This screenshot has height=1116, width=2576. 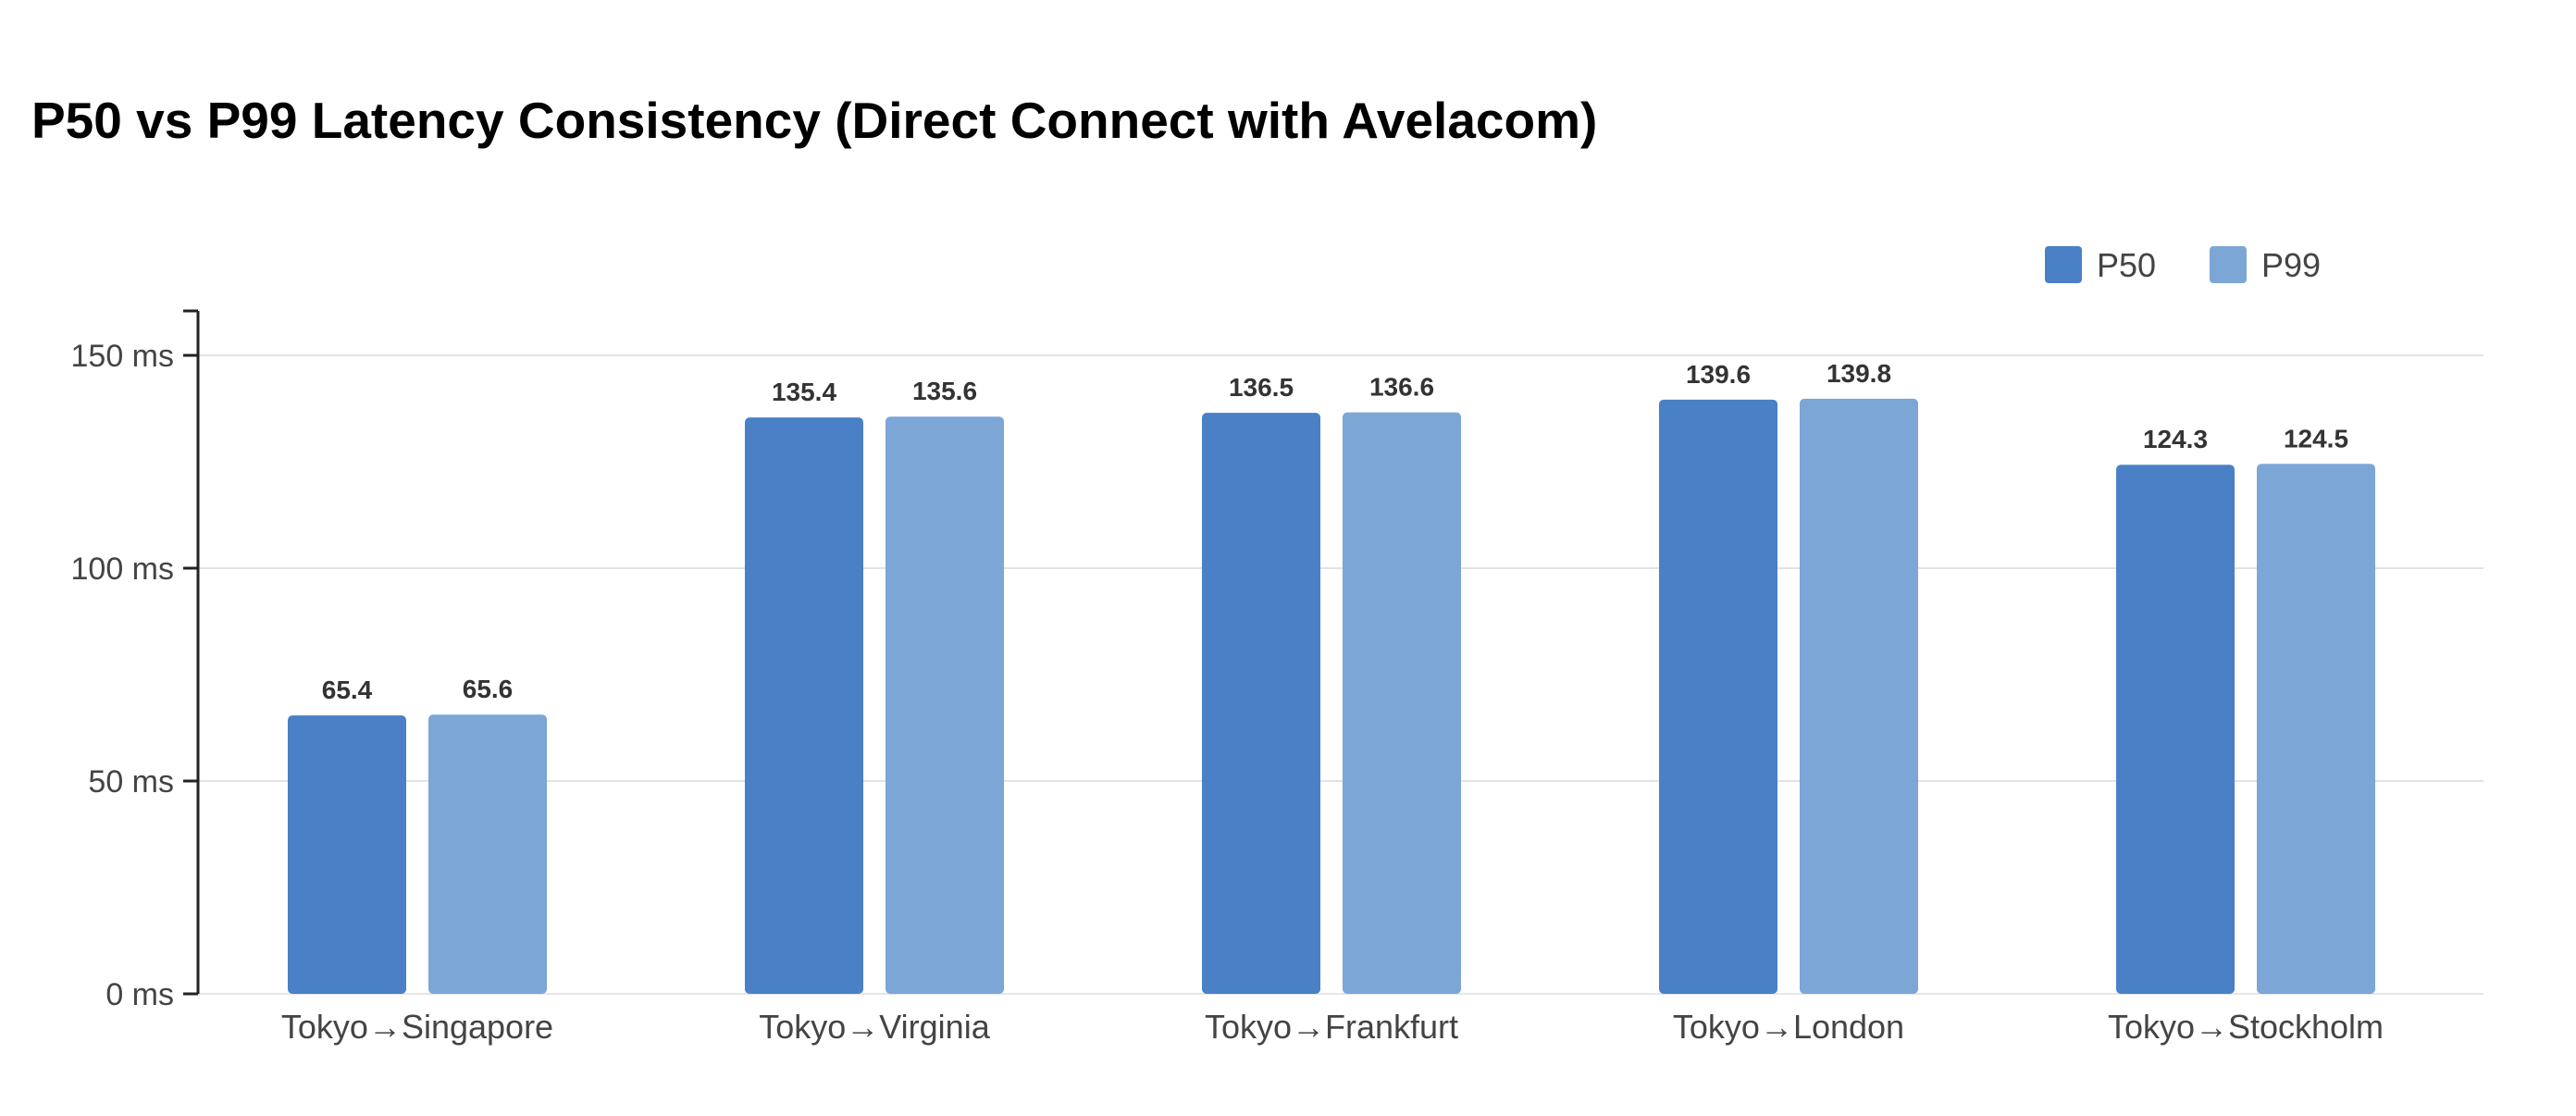 What do you see at coordinates (2291, 265) in the screenshot?
I see `legend-label: P99` at bounding box center [2291, 265].